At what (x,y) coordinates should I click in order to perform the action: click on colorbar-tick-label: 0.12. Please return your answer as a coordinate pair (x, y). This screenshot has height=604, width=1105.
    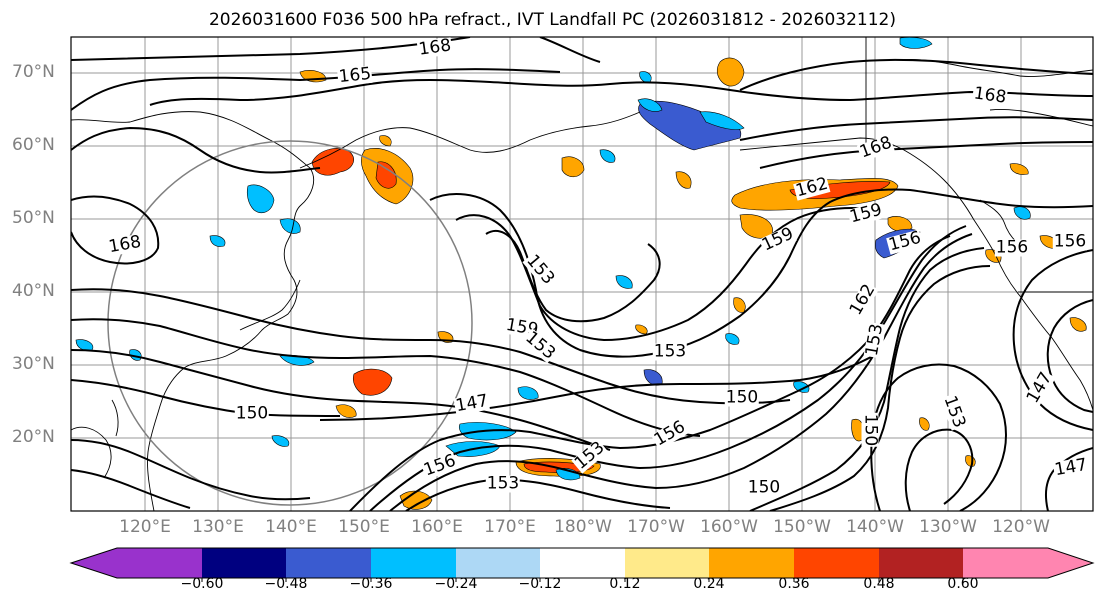
    Looking at the image, I should click on (625, 584).